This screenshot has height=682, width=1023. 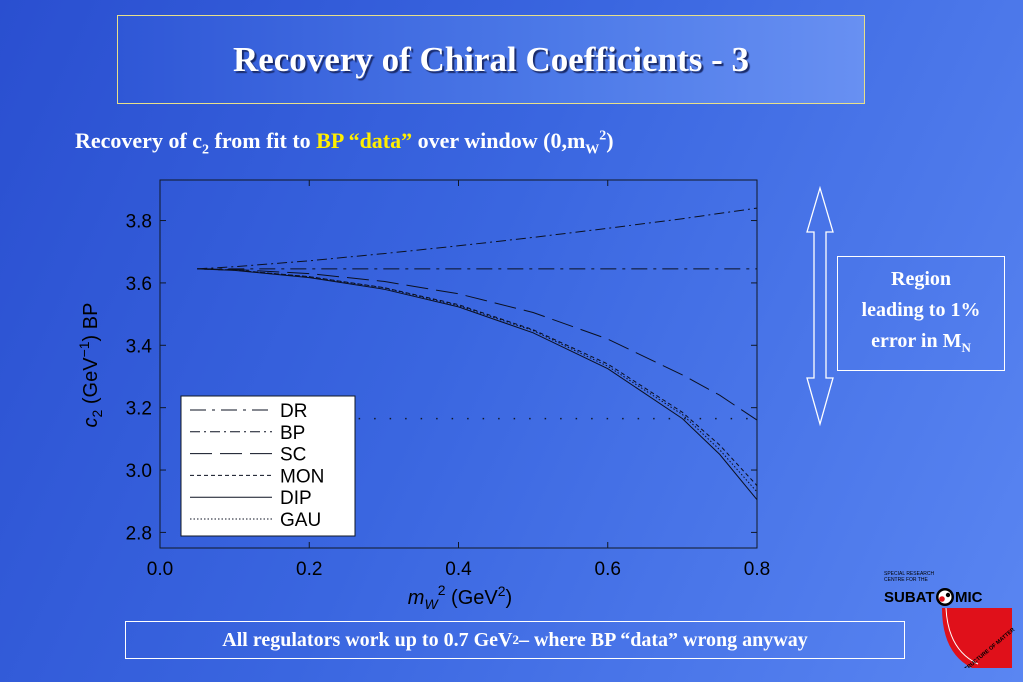 I want to click on footer-sup: 2, so click(x=515, y=639).